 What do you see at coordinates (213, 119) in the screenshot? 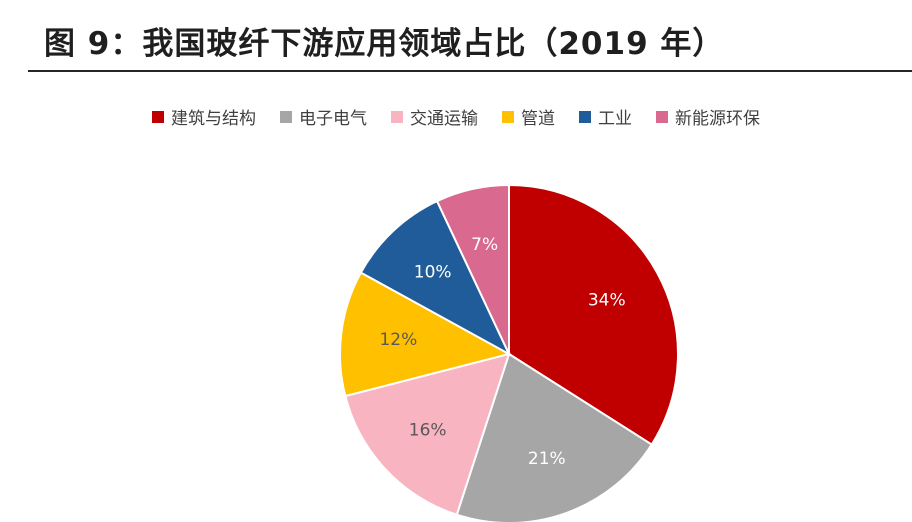
I see `legend-label: 建筑与结构` at bounding box center [213, 119].